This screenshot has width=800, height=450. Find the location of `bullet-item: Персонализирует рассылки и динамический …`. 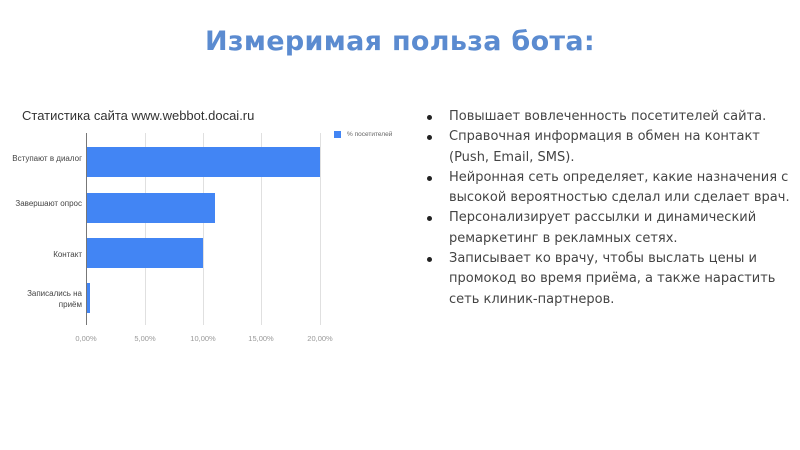

bullet-item: Персонализирует рассылки и динамический … is located at coordinates (610, 228).